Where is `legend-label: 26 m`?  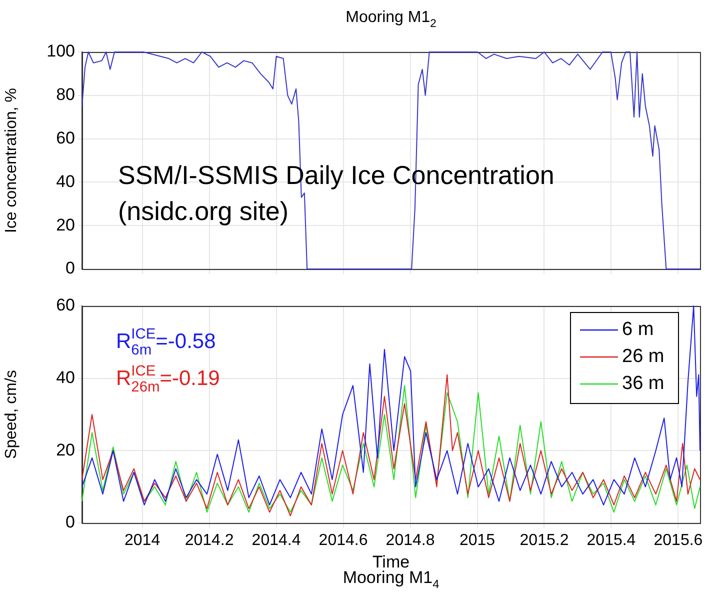 legend-label: 26 m is located at coordinates (643, 357).